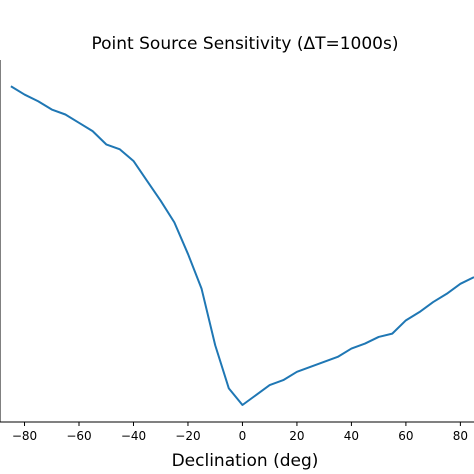  Describe the element at coordinates (296, 436) in the screenshot. I see `x-tick-label: 20` at that location.